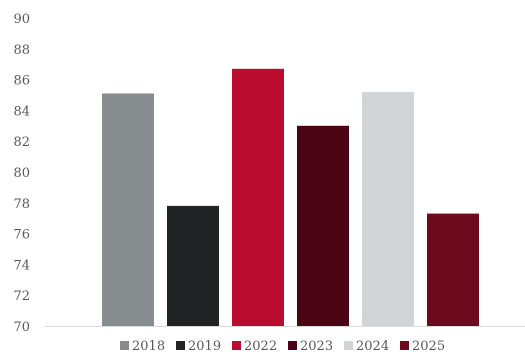 The image size is (525, 357). Describe the element at coordinates (453, 269) in the screenshot. I see `bar-2025` at that location.